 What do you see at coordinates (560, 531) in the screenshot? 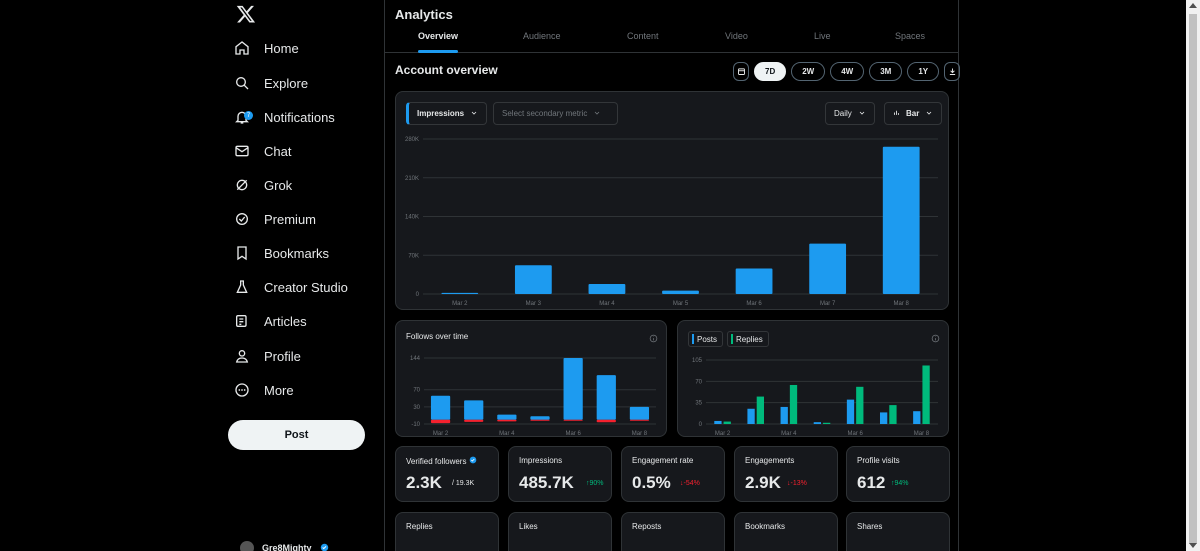
I see `metric-card-likes: Likes` at bounding box center [560, 531].